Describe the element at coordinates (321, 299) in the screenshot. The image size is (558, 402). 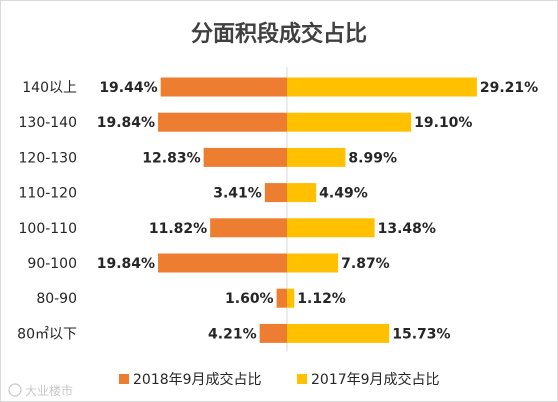
I see `data-label-2017: 1.12%` at that location.